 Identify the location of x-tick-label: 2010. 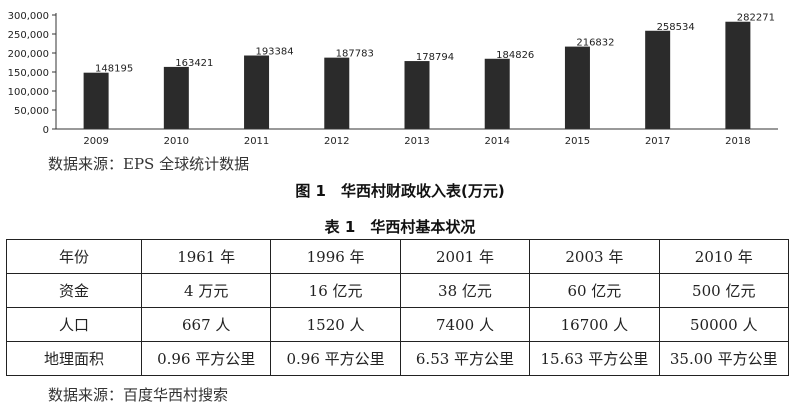
(176, 141).